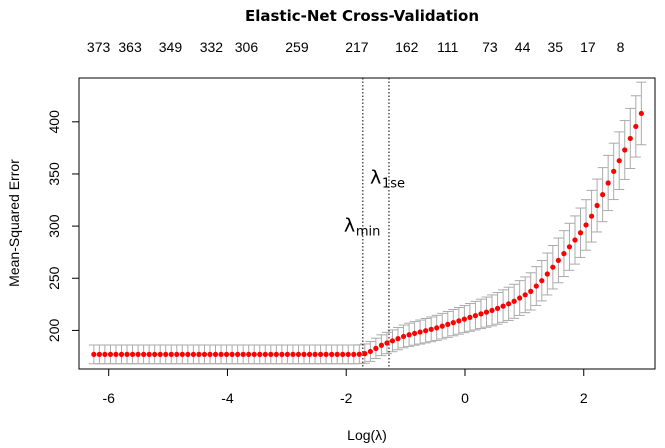 The height and width of the screenshot is (448, 665). What do you see at coordinates (227, 398) in the screenshot?
I see `x-tick-label: -4` at bounding box center [227, 398].